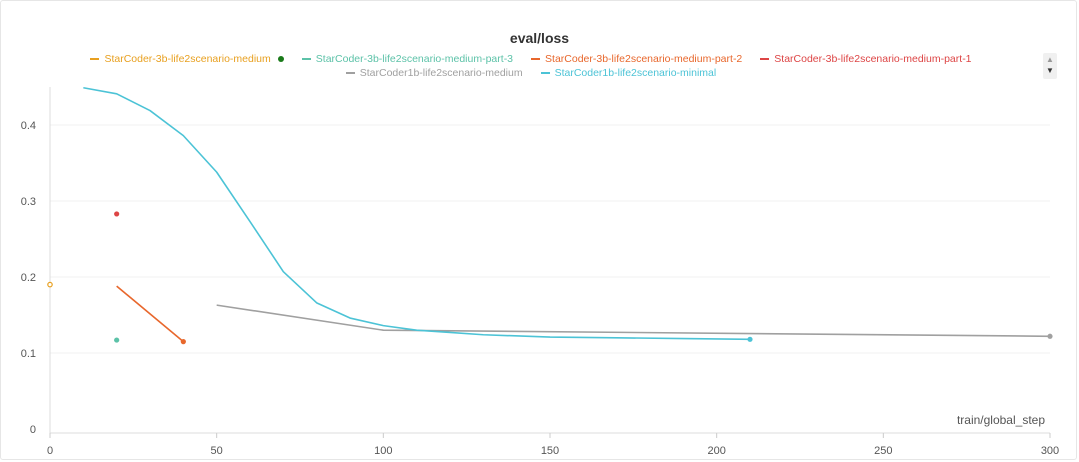 The image size is (1079, 462). I want to click on y-tick-label: 0.2, so click(28, 278).